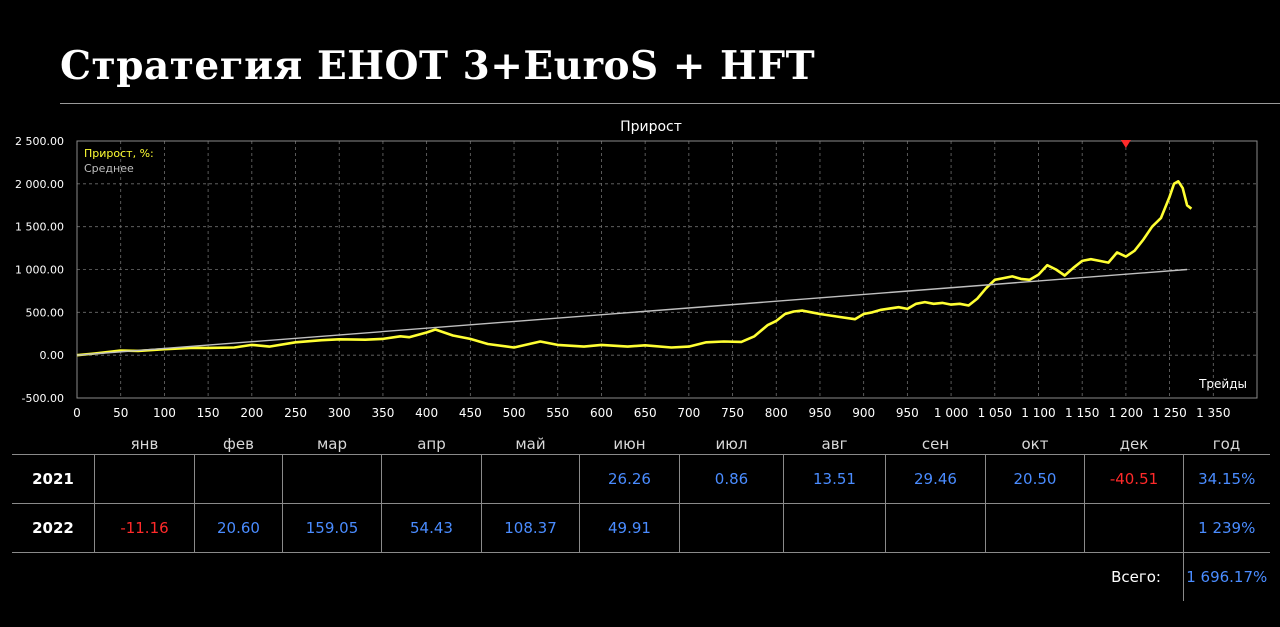 The width and height of the screenshot is (1280, 627). What do you see at coordinates (1126, 413) in the screenshot?
I see `x-tick-label: 1 200` at bounding box center [1126, 413].